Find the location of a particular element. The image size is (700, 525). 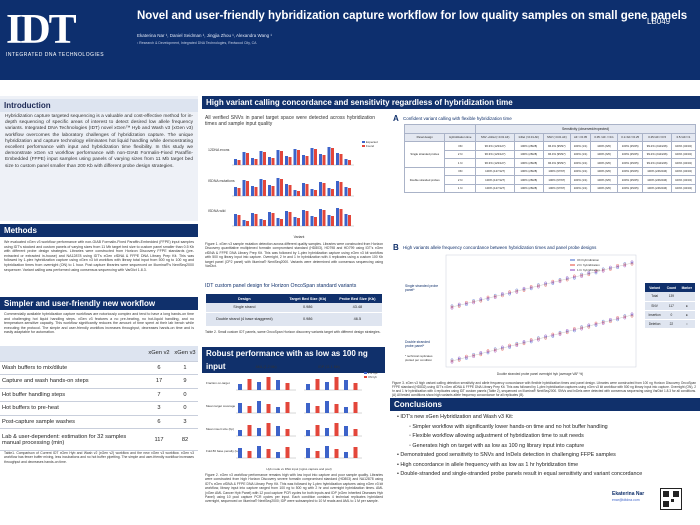

methods-title: Methods is located at coordinates (99, 230).